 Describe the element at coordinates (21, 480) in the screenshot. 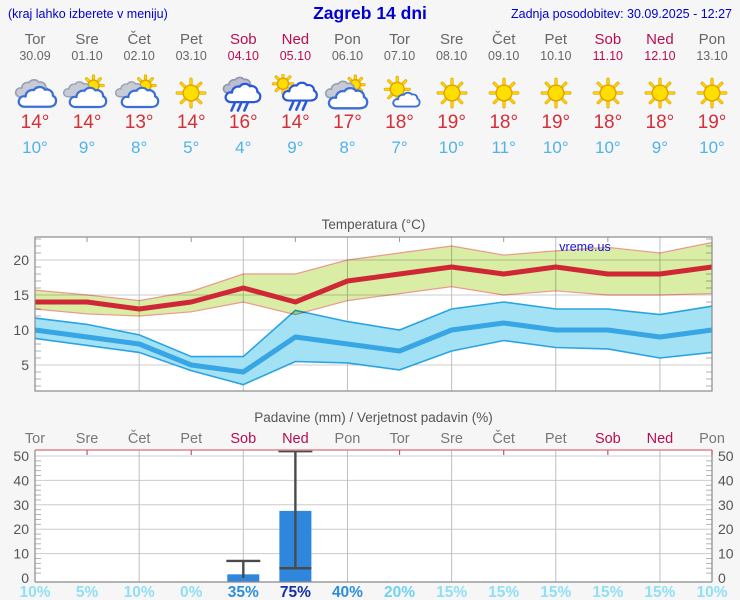

I see `precip-y-tick-label-left: 40` at that location.